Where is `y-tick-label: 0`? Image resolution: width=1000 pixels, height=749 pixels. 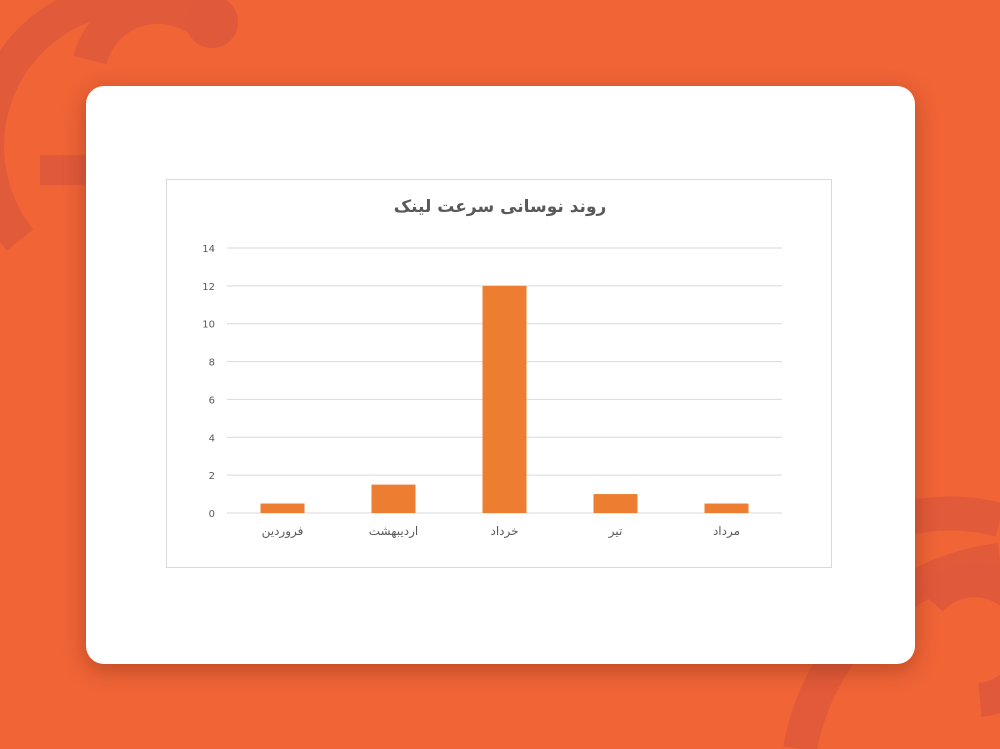
y-tick-label: 0 is located at coordinates (212, 514).